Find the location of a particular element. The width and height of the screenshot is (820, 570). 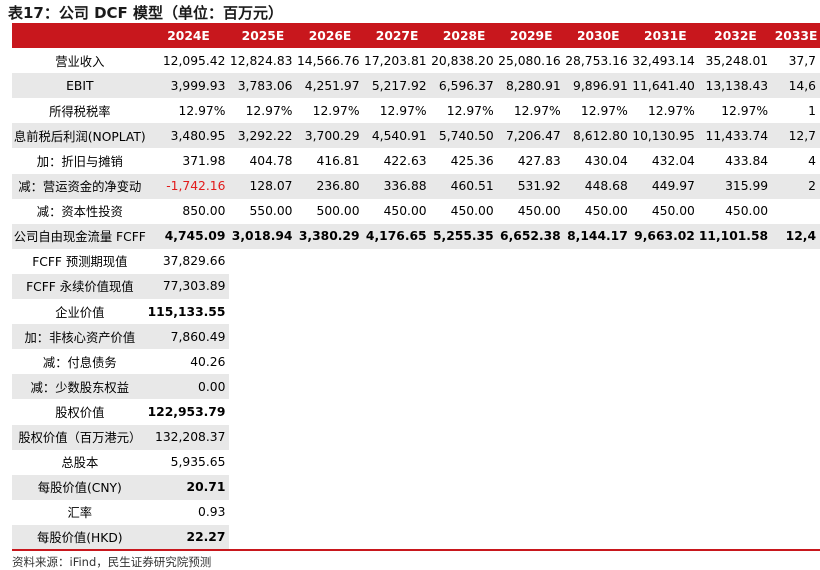

summary-row: 企业价值 115,133.55 is located at coordinates (416, 312).